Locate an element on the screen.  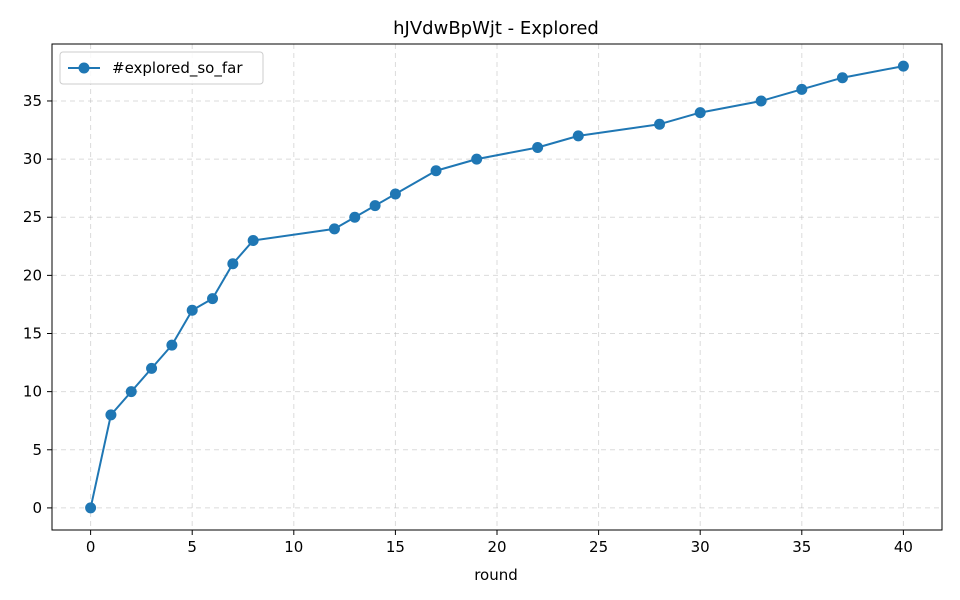
x-tick-label: 20 is located at coordinates (496, 547).